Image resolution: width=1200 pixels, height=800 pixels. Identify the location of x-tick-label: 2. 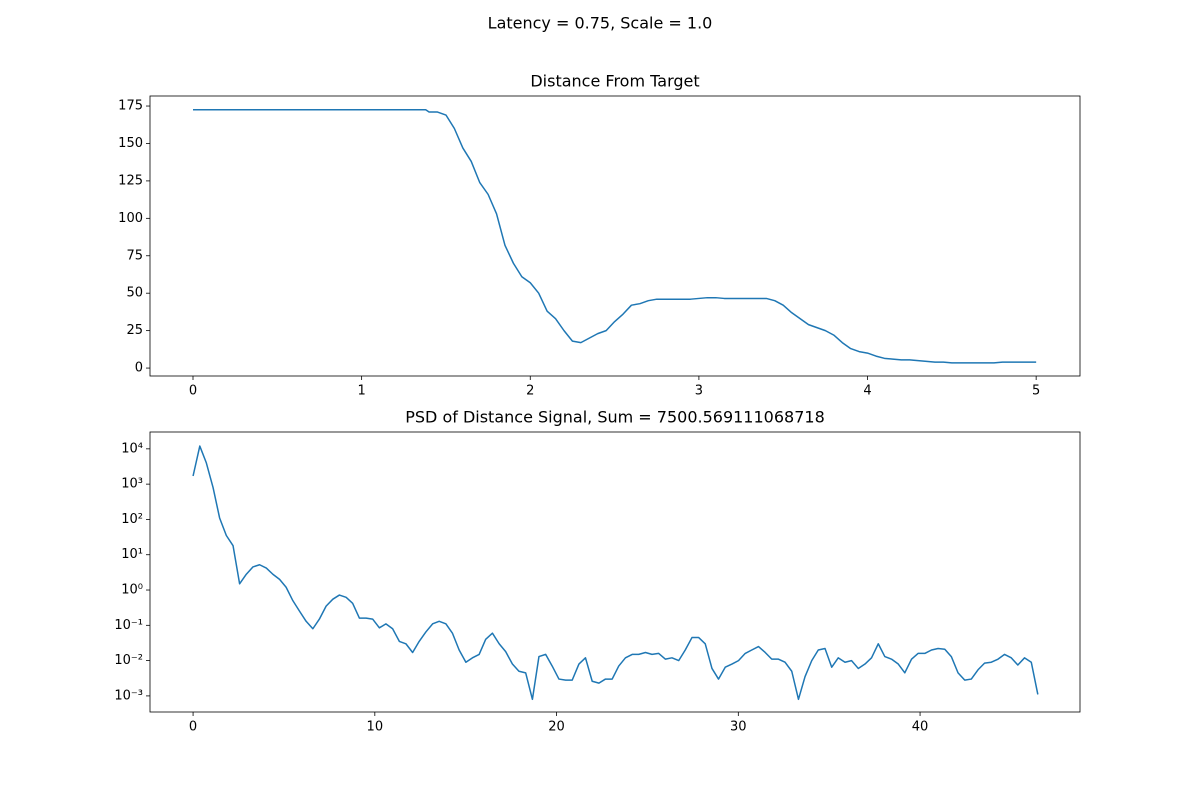
(530, 391).